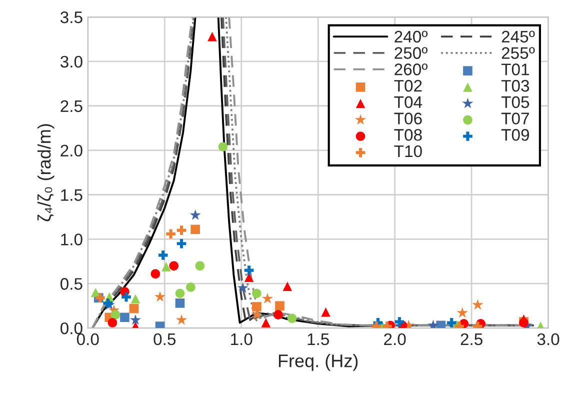  I want to click on legend-label: T09, so click(515, 135).